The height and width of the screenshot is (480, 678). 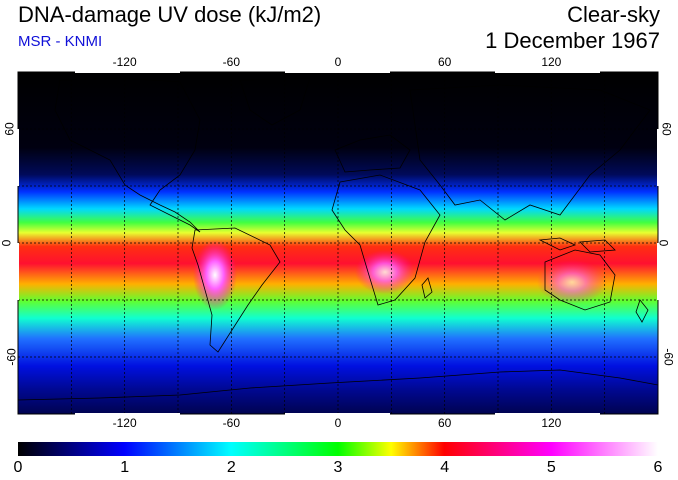 What do you see at coordinates (231, 467) in the screenshot?
I see `colorbar-tick-label: 2` at bounding box center [231, 467].